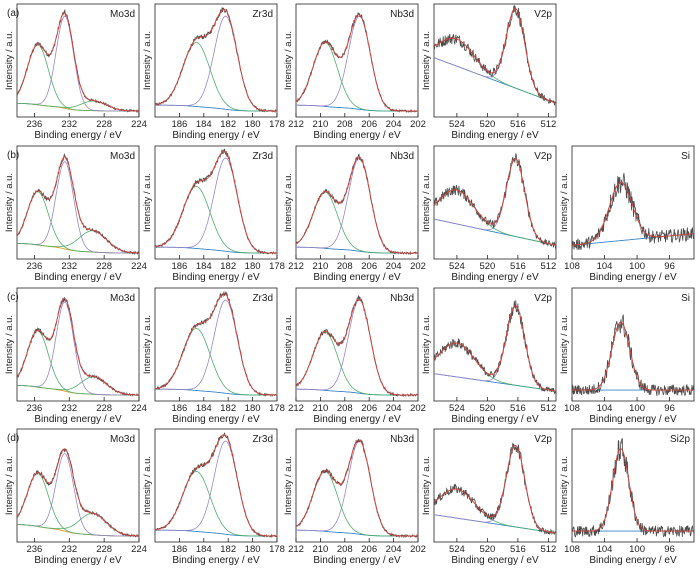 Image resolution: width=700 pixels, height=572 pixels. Describe the element at coordinates (572, 549) in the screenshot. I see `x-tick-label: 108` at that location.